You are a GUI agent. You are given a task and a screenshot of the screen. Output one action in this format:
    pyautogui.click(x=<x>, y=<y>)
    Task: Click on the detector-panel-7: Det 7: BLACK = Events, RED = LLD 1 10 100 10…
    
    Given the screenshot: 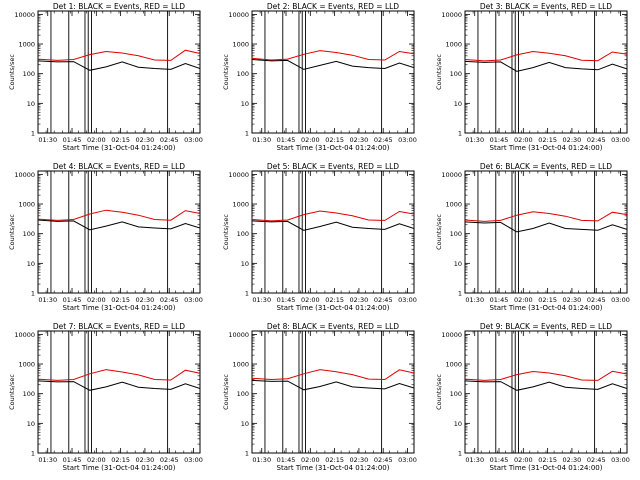 What is the action you would take?
    pyautogui.click(x=105, y=397)
    